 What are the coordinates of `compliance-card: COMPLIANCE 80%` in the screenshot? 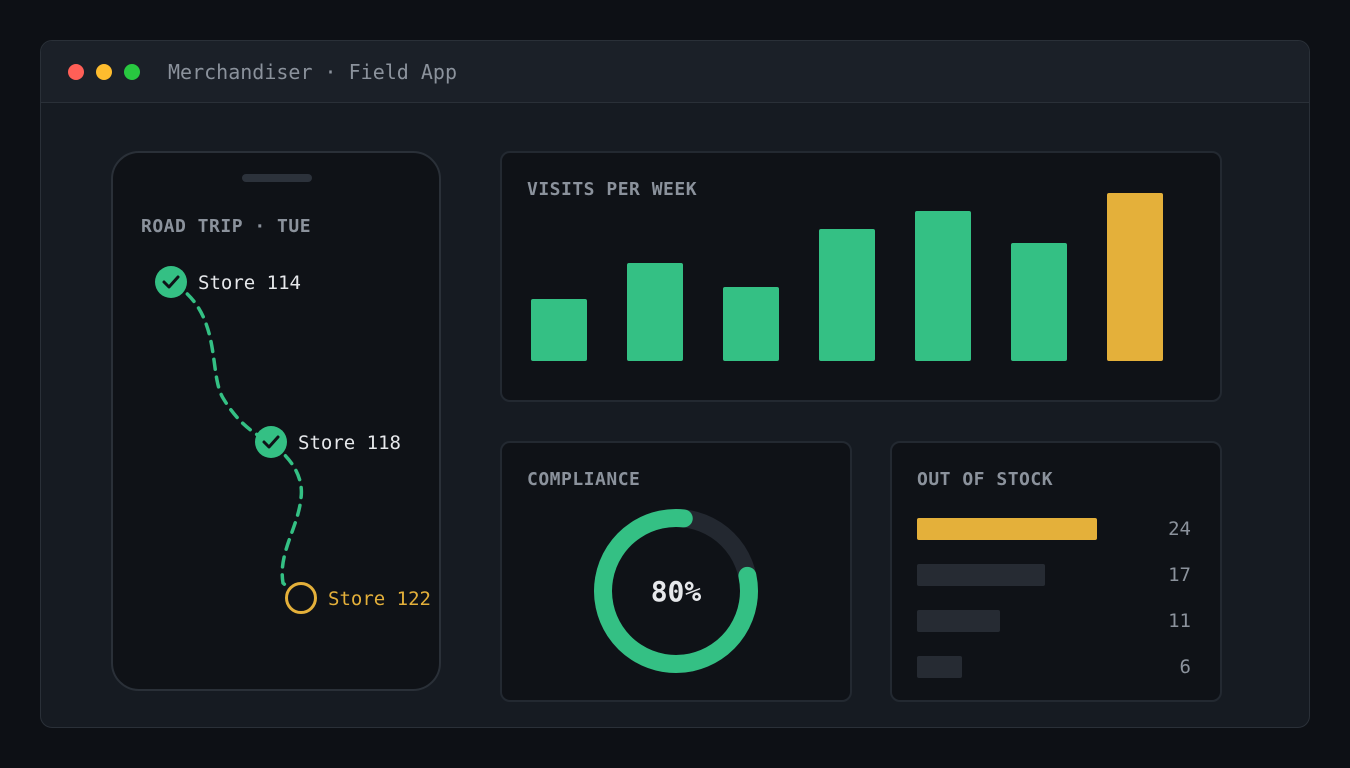 It's located at (676, 571).